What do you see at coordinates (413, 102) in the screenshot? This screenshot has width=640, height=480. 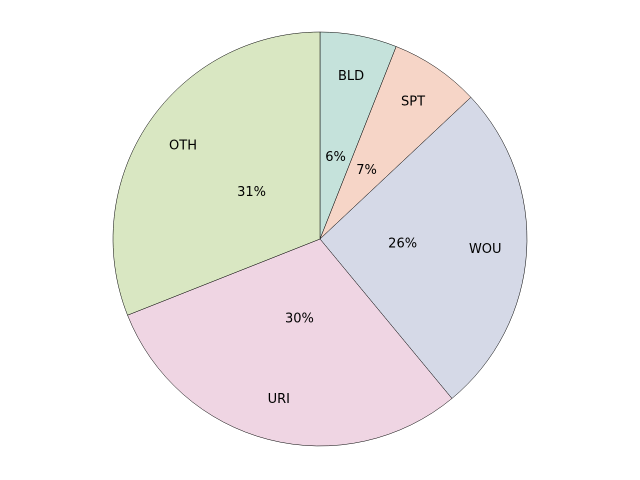 I see `slice-label-spt: SPT` at bounding box center [413, 102].